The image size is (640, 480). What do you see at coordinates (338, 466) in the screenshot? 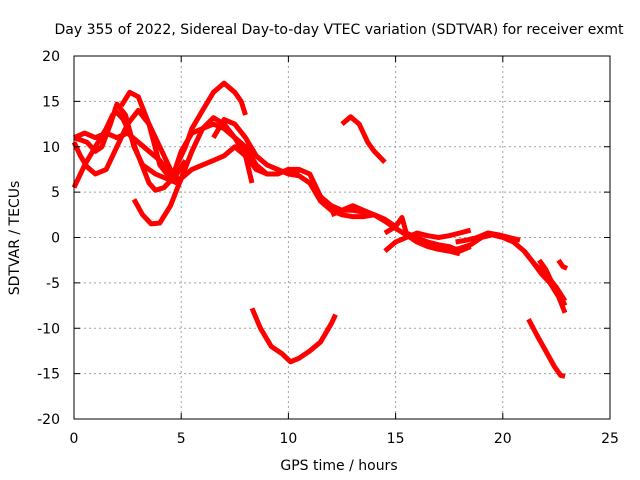
I see `x-axis-label: GPS time / hours` at bounding box center [338, 466].